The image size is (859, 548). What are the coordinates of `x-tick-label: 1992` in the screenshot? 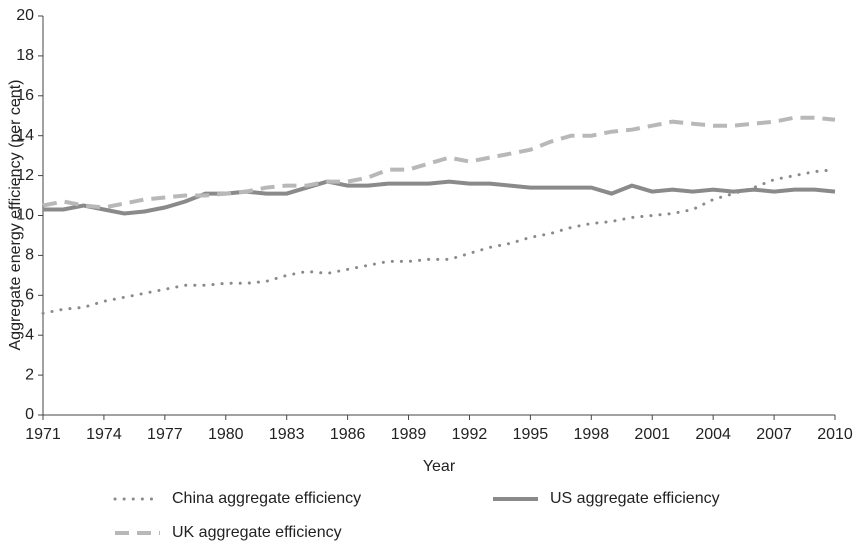 It's located at (470, 434).